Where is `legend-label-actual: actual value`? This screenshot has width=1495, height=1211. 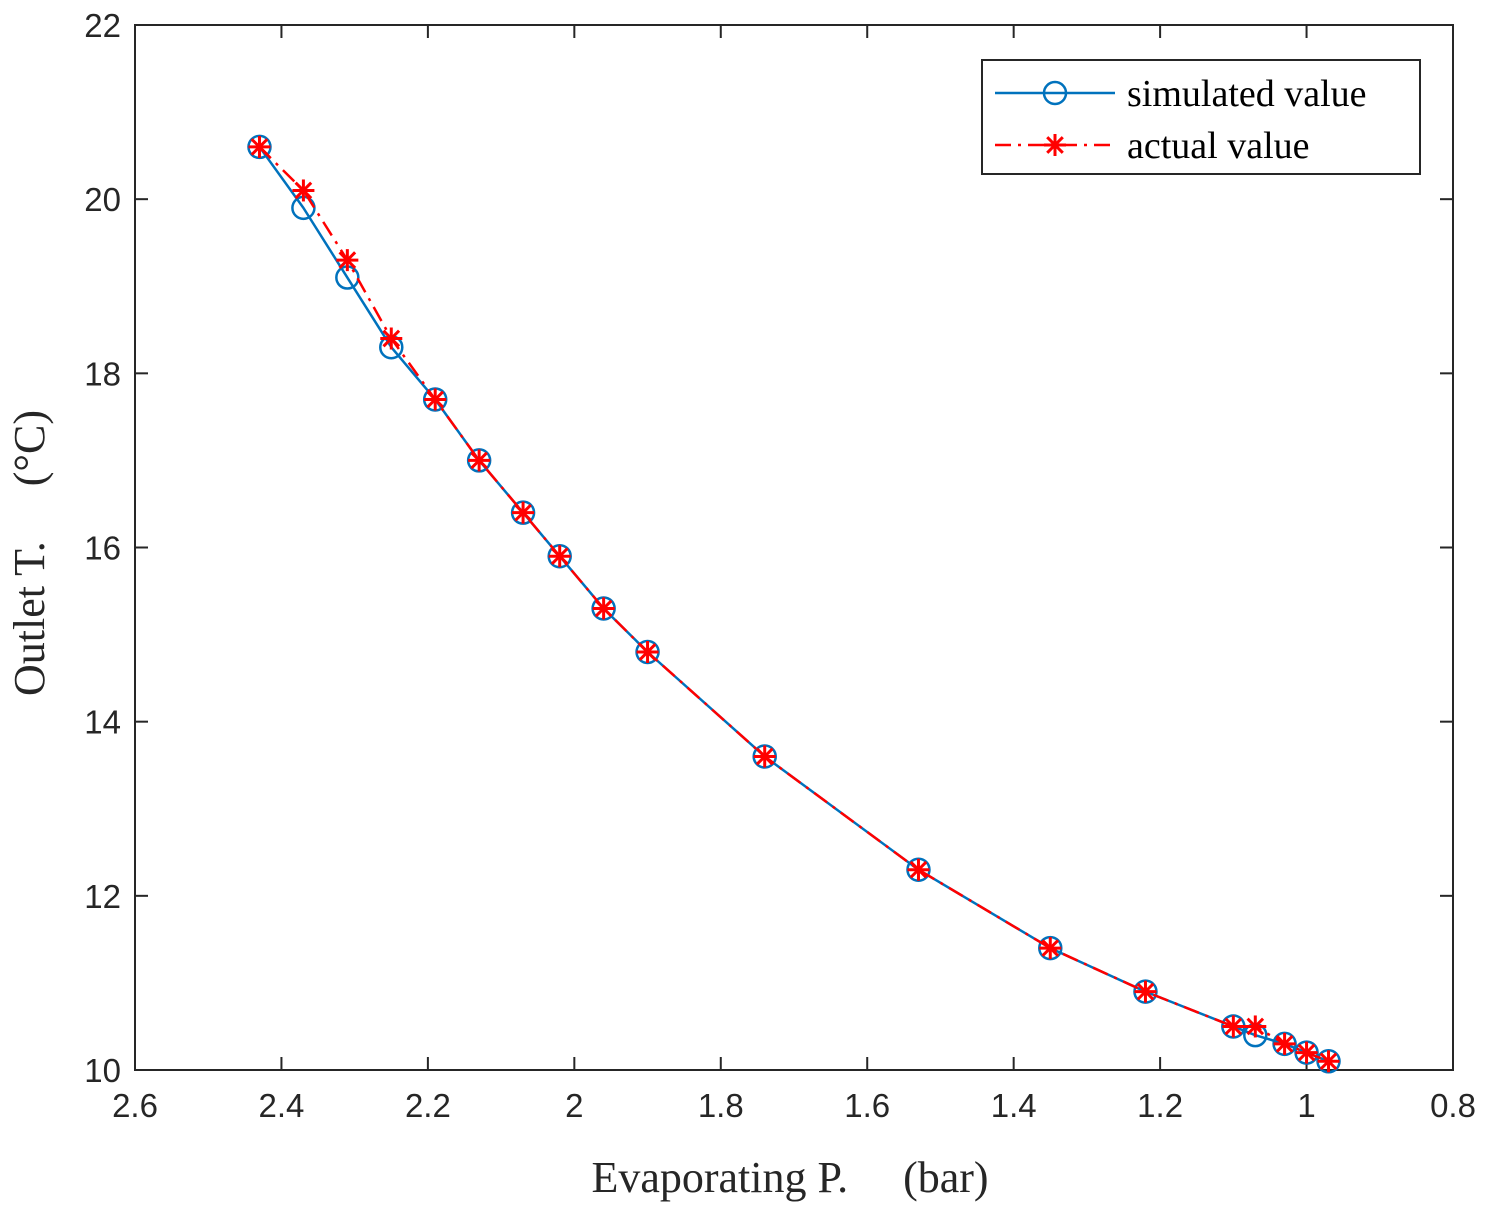 legend-label-actual: actual value is located at coordinates (1218, 146).